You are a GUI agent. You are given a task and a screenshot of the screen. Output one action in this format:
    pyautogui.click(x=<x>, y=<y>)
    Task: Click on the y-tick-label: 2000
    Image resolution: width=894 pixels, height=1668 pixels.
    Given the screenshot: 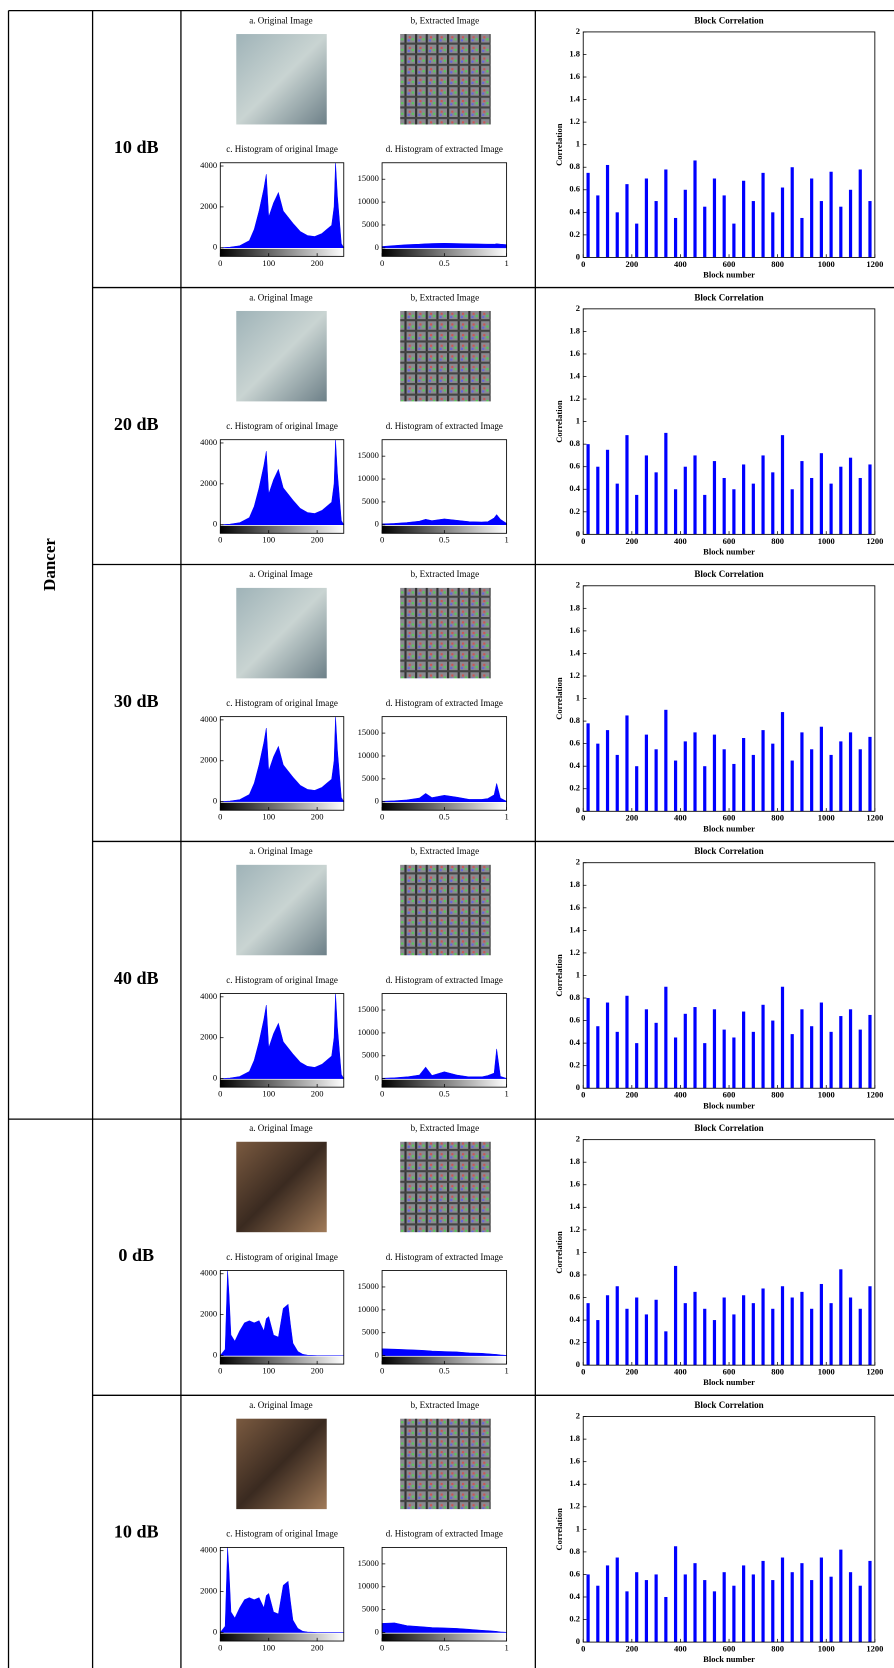 What is the action you would take?
    pyautogui.click(x=208, y=483)
    